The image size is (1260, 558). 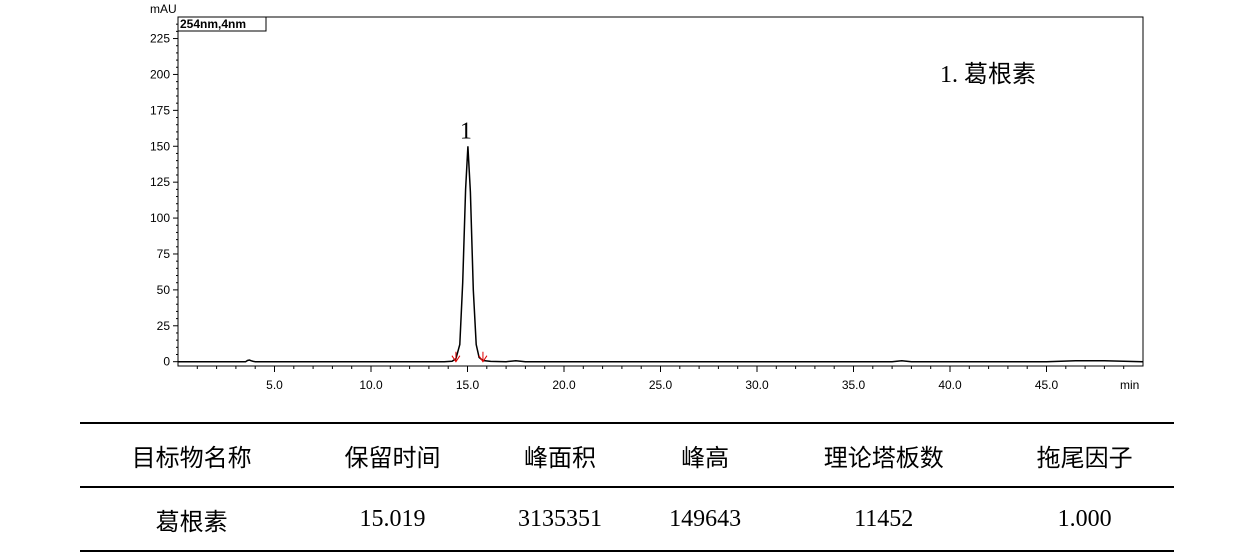 What do you see at coordinates (661, 385) in the screenshot?
I see `x-tick-label: 25.0` at bounding box center [661, 385].